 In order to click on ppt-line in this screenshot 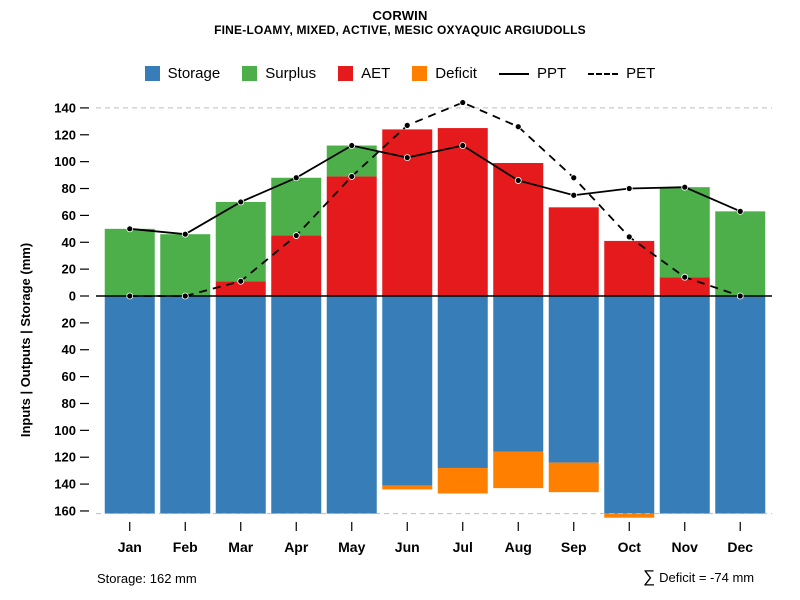, I will do `click(435, 190)`.